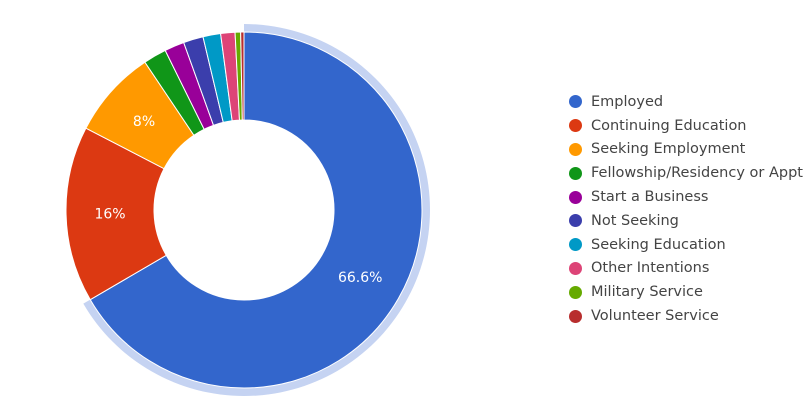 The image size is (806, 416). Describe the element at coordinates (575, 126) in the screenshot. I see `legend-swatch-continuing-education` at that location.